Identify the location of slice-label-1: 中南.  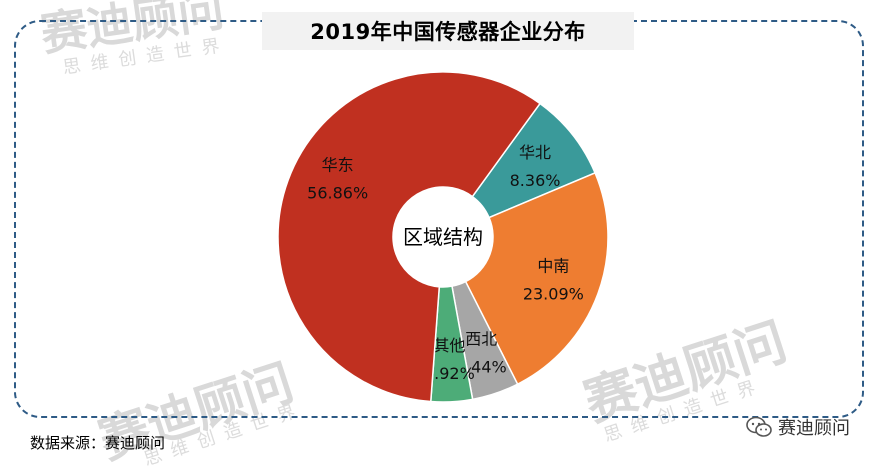
(553, 265).